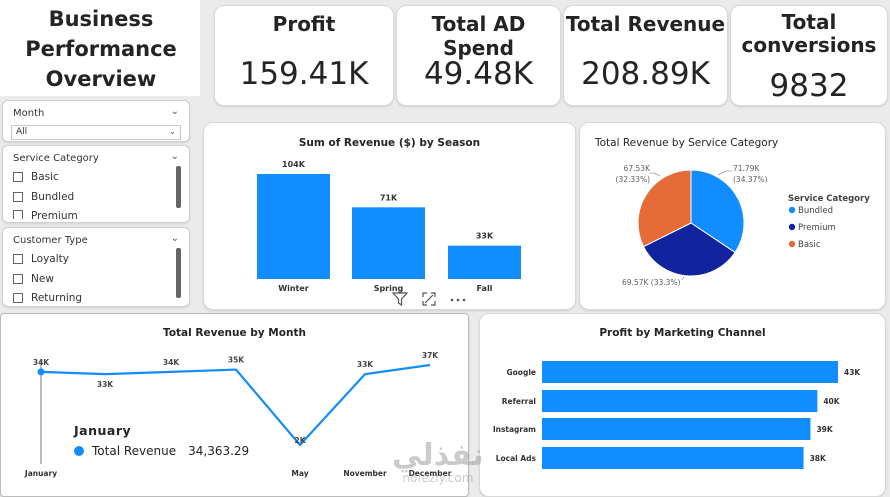 This screenshot has width=890, height=497. I want to click on bar-winter, so click(293, 226).